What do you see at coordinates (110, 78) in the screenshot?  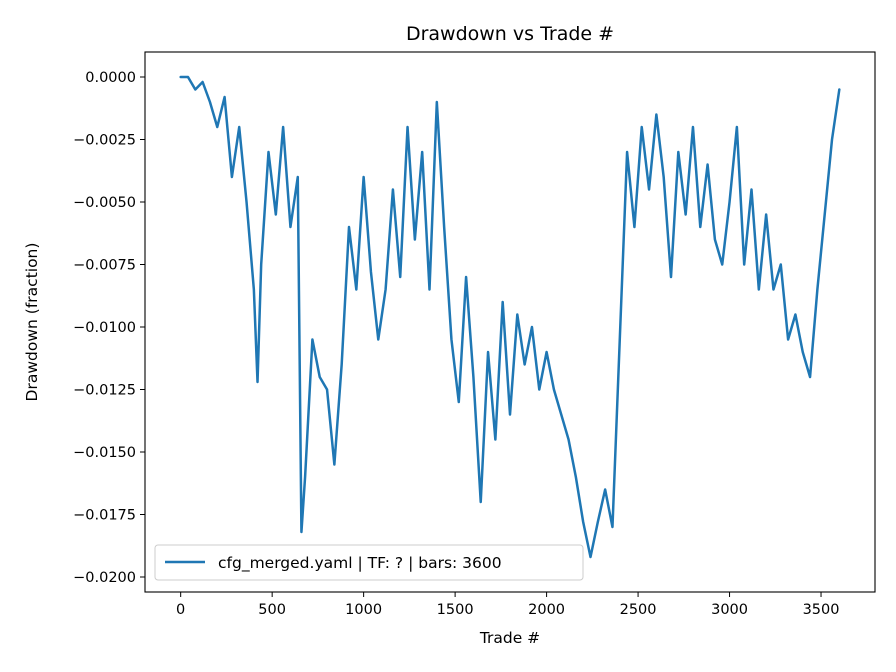 I see `y-tick-label: 0.0000` at bounding box center [110, 78].